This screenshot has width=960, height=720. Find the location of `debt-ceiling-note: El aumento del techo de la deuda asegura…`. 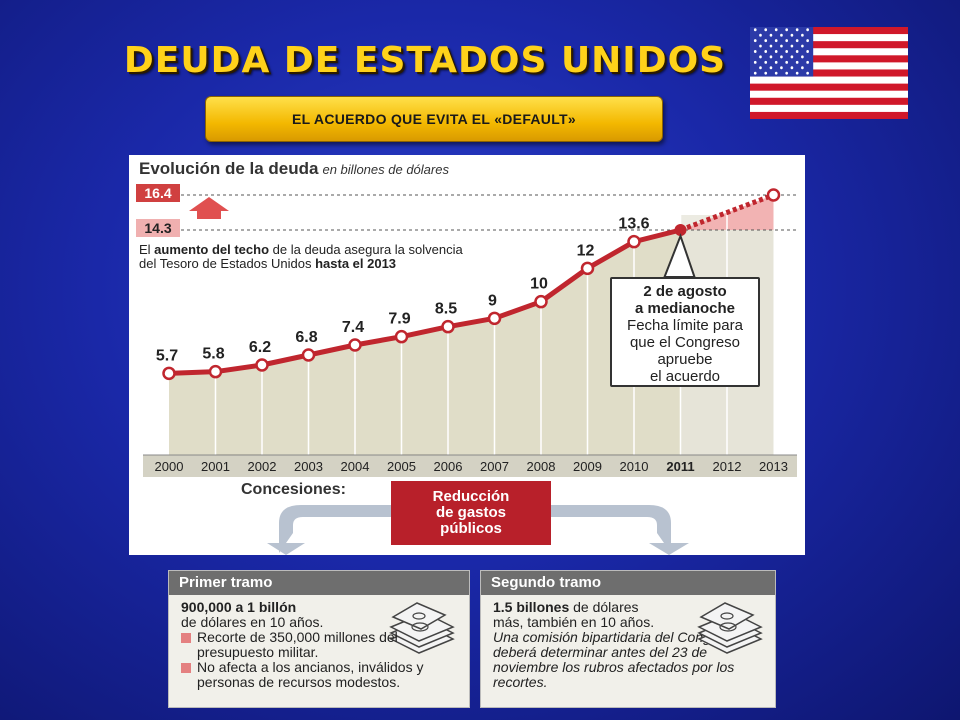

debt-ceiling-note: El aumento del techo de la deuda asegura… is located at coordinates (304, 257).